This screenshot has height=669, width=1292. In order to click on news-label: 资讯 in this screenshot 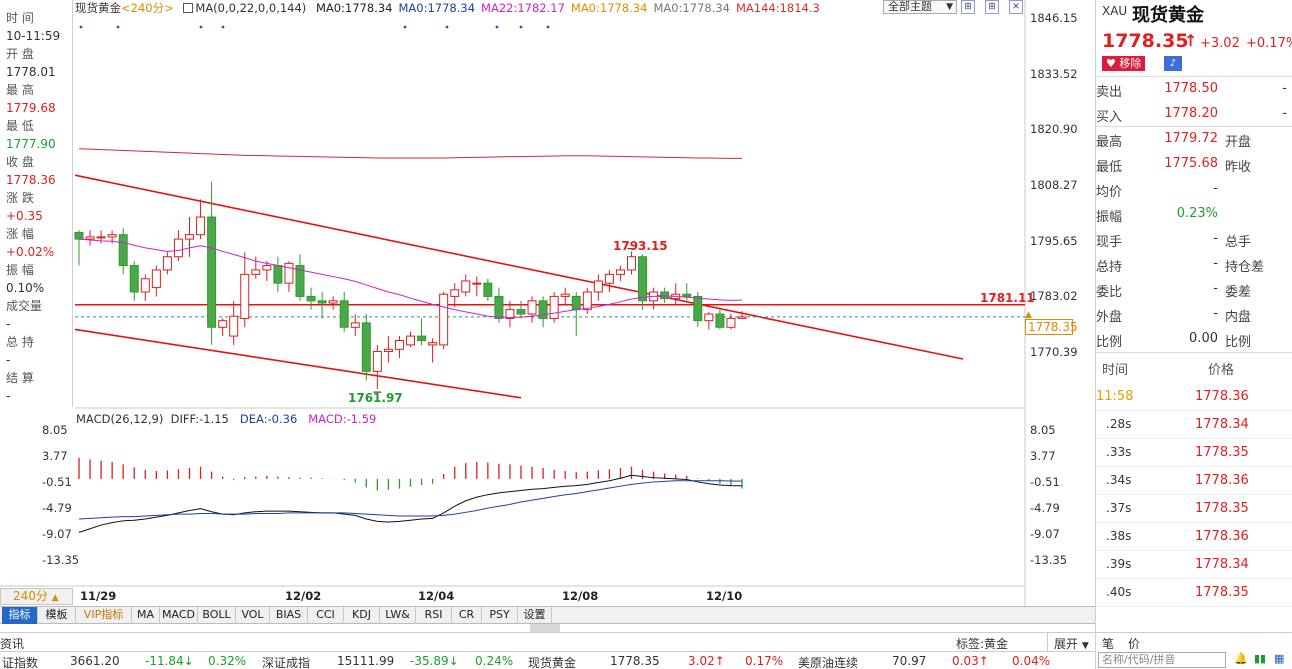, I will do `click(12, 644)`.